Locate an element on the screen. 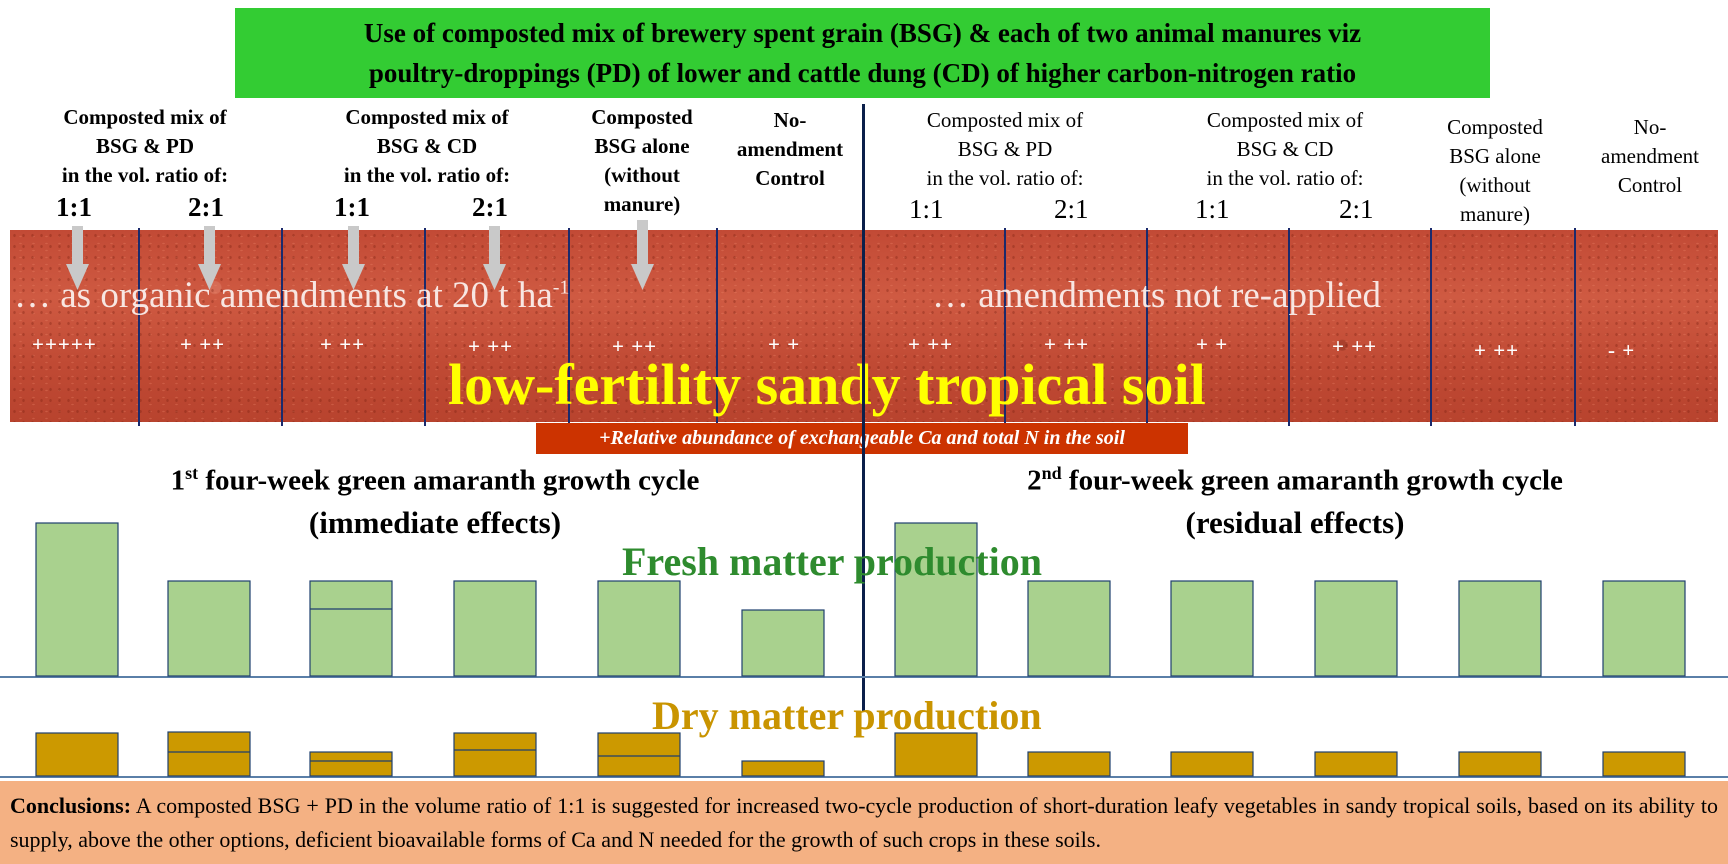 This screenshot has height=864, width=1728. conclusion-label: Conclusions: is located at coordinates (71, 805).